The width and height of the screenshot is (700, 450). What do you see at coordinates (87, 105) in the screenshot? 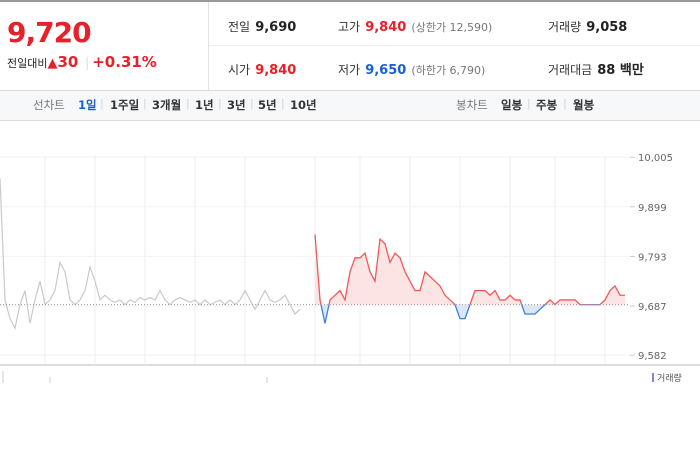
I see `tab: 1일` at bounding box center [87, 105].